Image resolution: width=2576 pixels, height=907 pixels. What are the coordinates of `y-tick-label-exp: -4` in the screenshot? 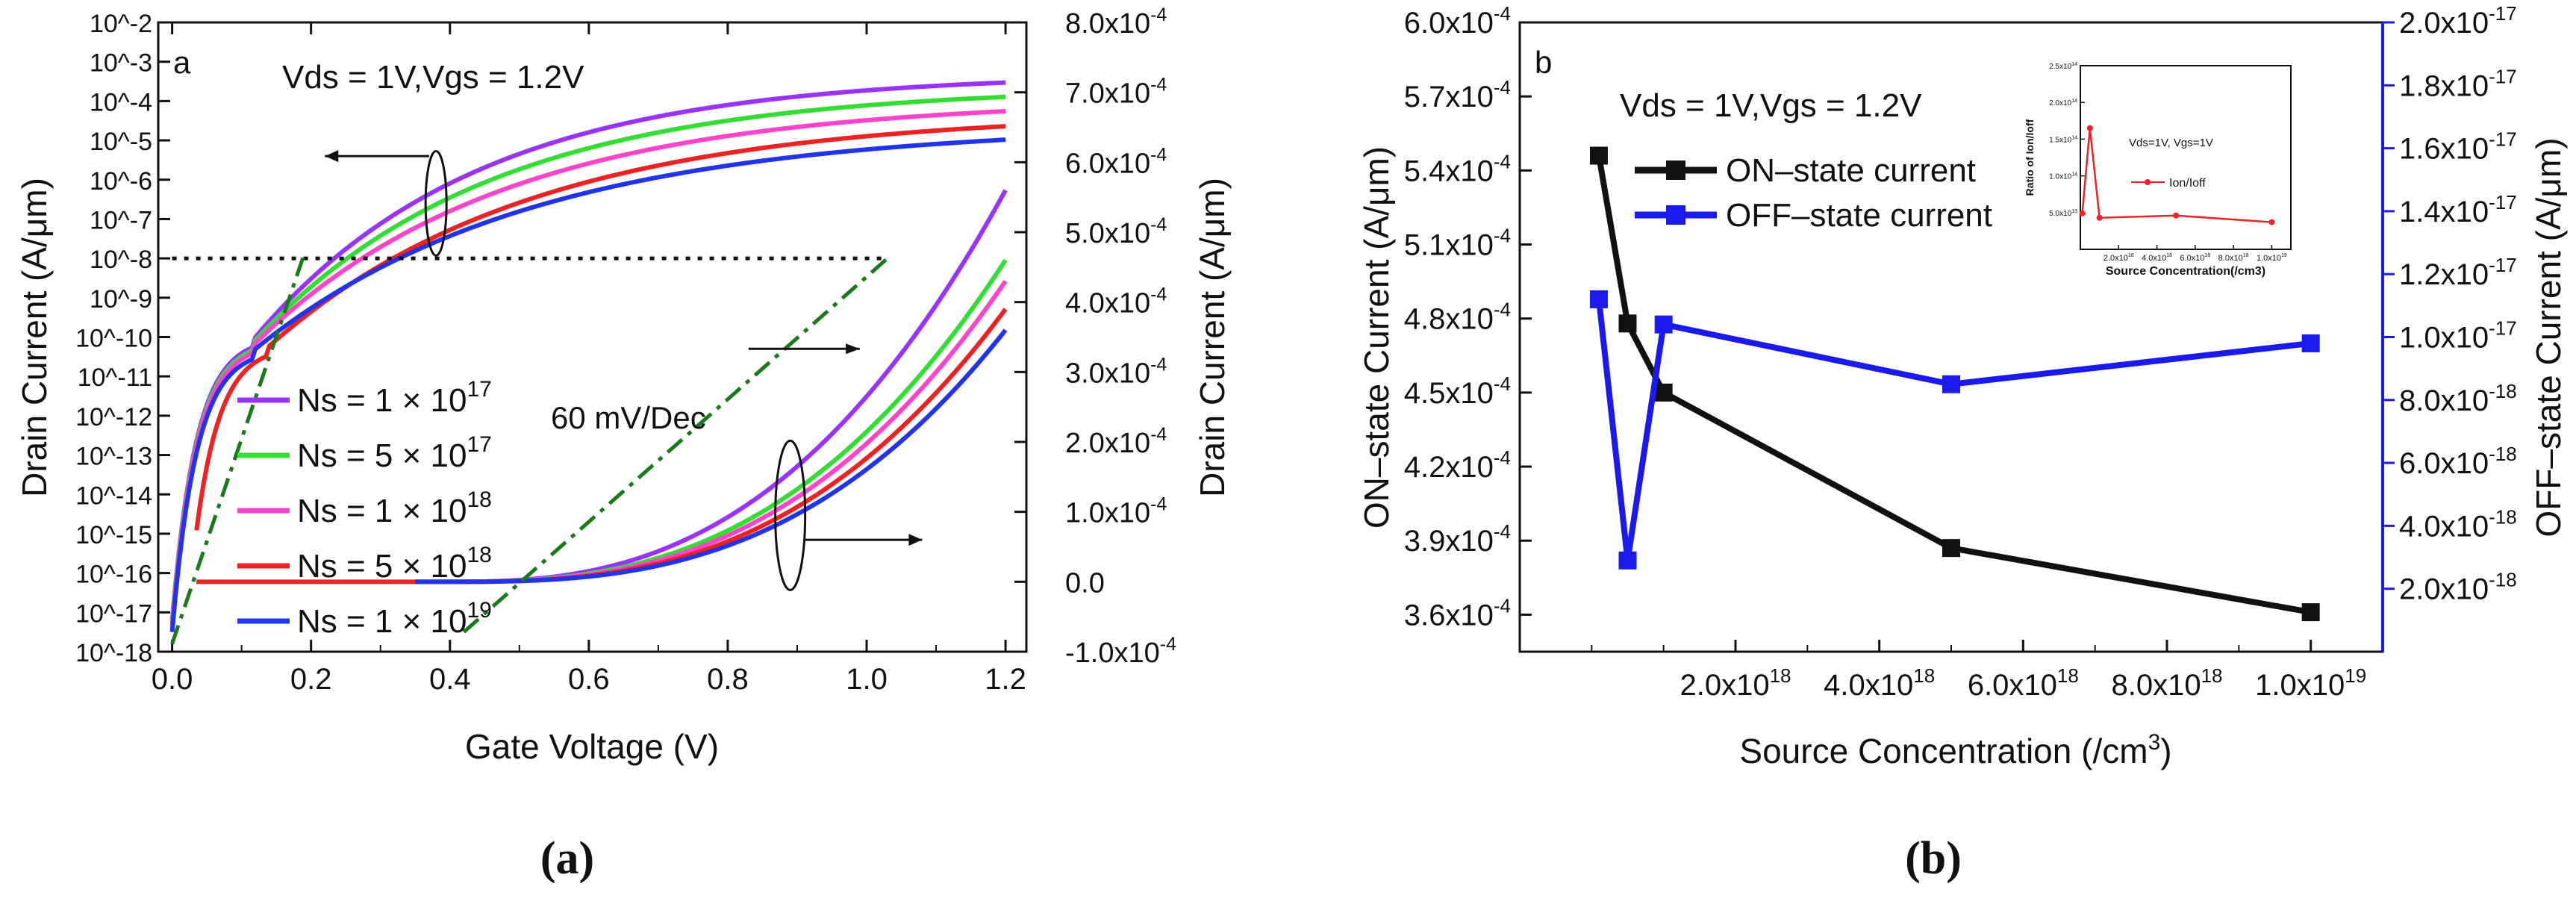 It's located at (1502, 310).